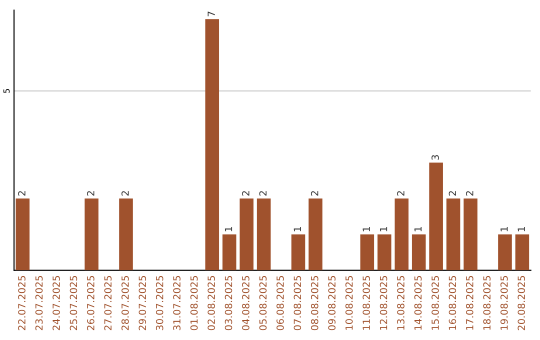  Describe the element at coordinates (522, 303) in the screenshot. I see `x-tick-label: 20.08.2025` at that location.